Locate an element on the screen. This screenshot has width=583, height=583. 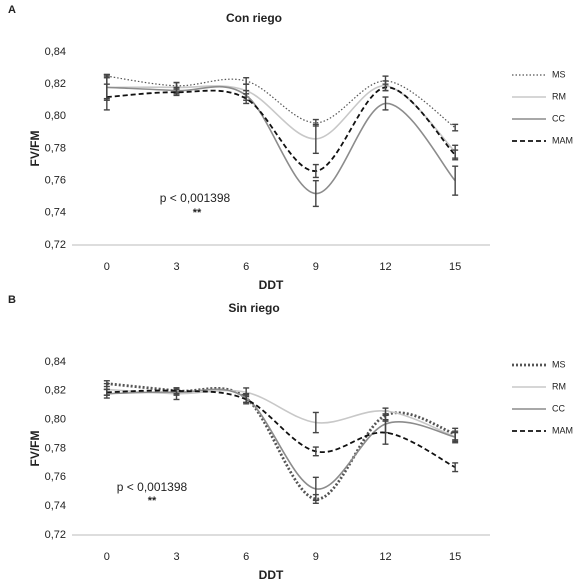
panel-label: A is located at coordinates (12, 10).